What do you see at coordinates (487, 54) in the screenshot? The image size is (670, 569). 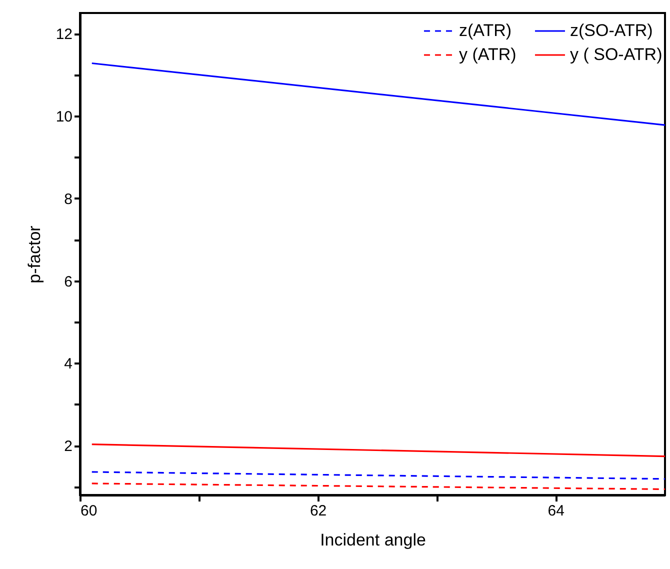 I see `legend-label: y (ATR)` at bounding box center [487, 54].